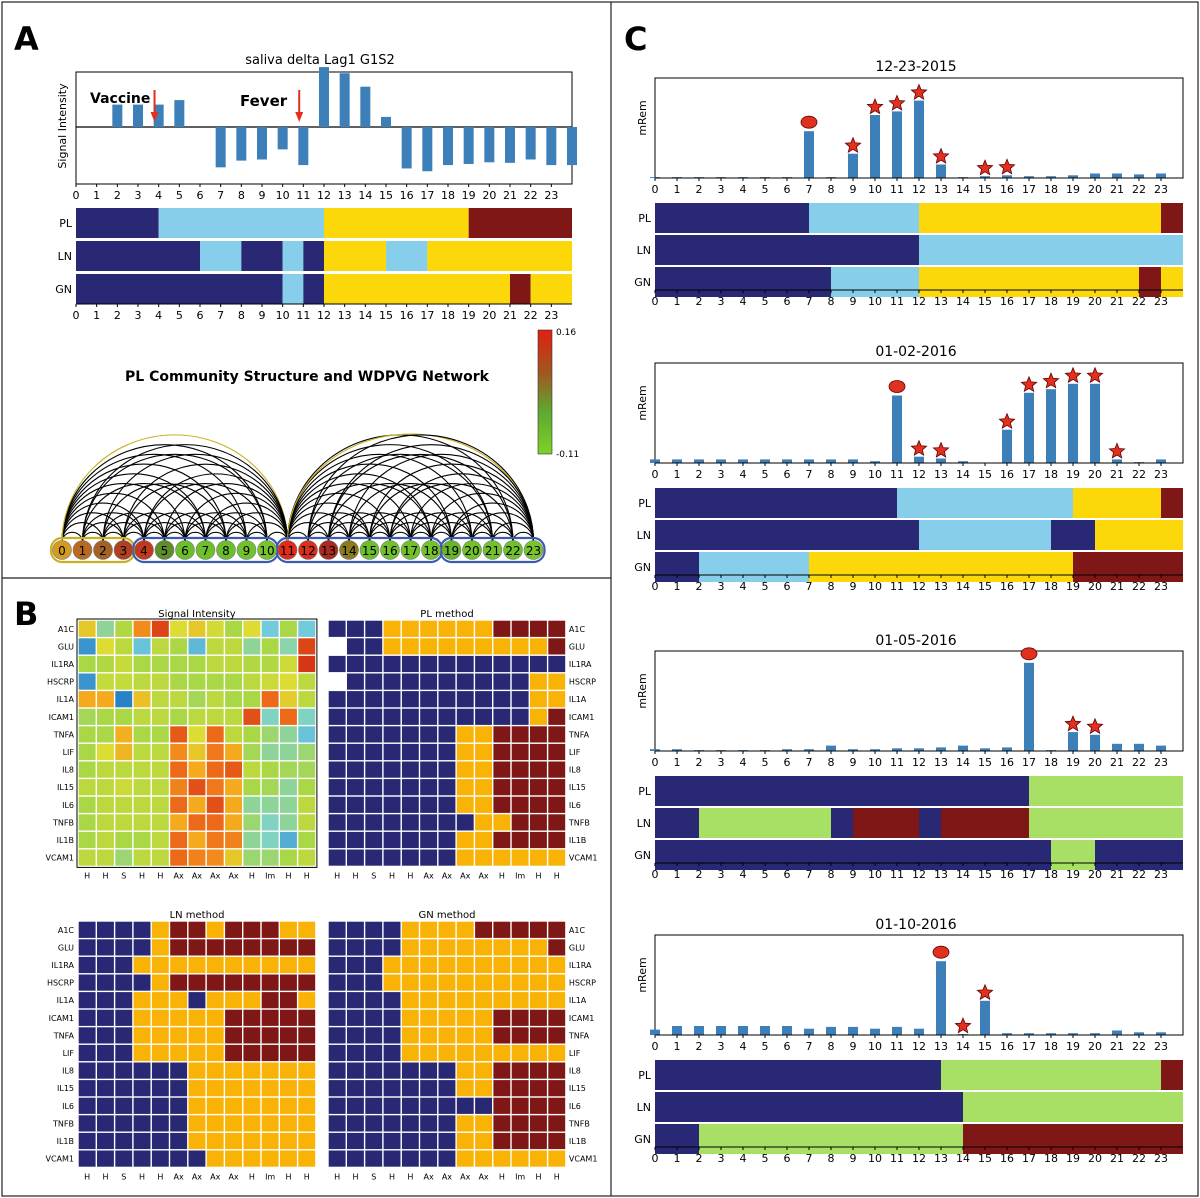  Describe the element at coordinates (642, 567) in the screenshot. I see `c2-community-row-label: GN` at that location.